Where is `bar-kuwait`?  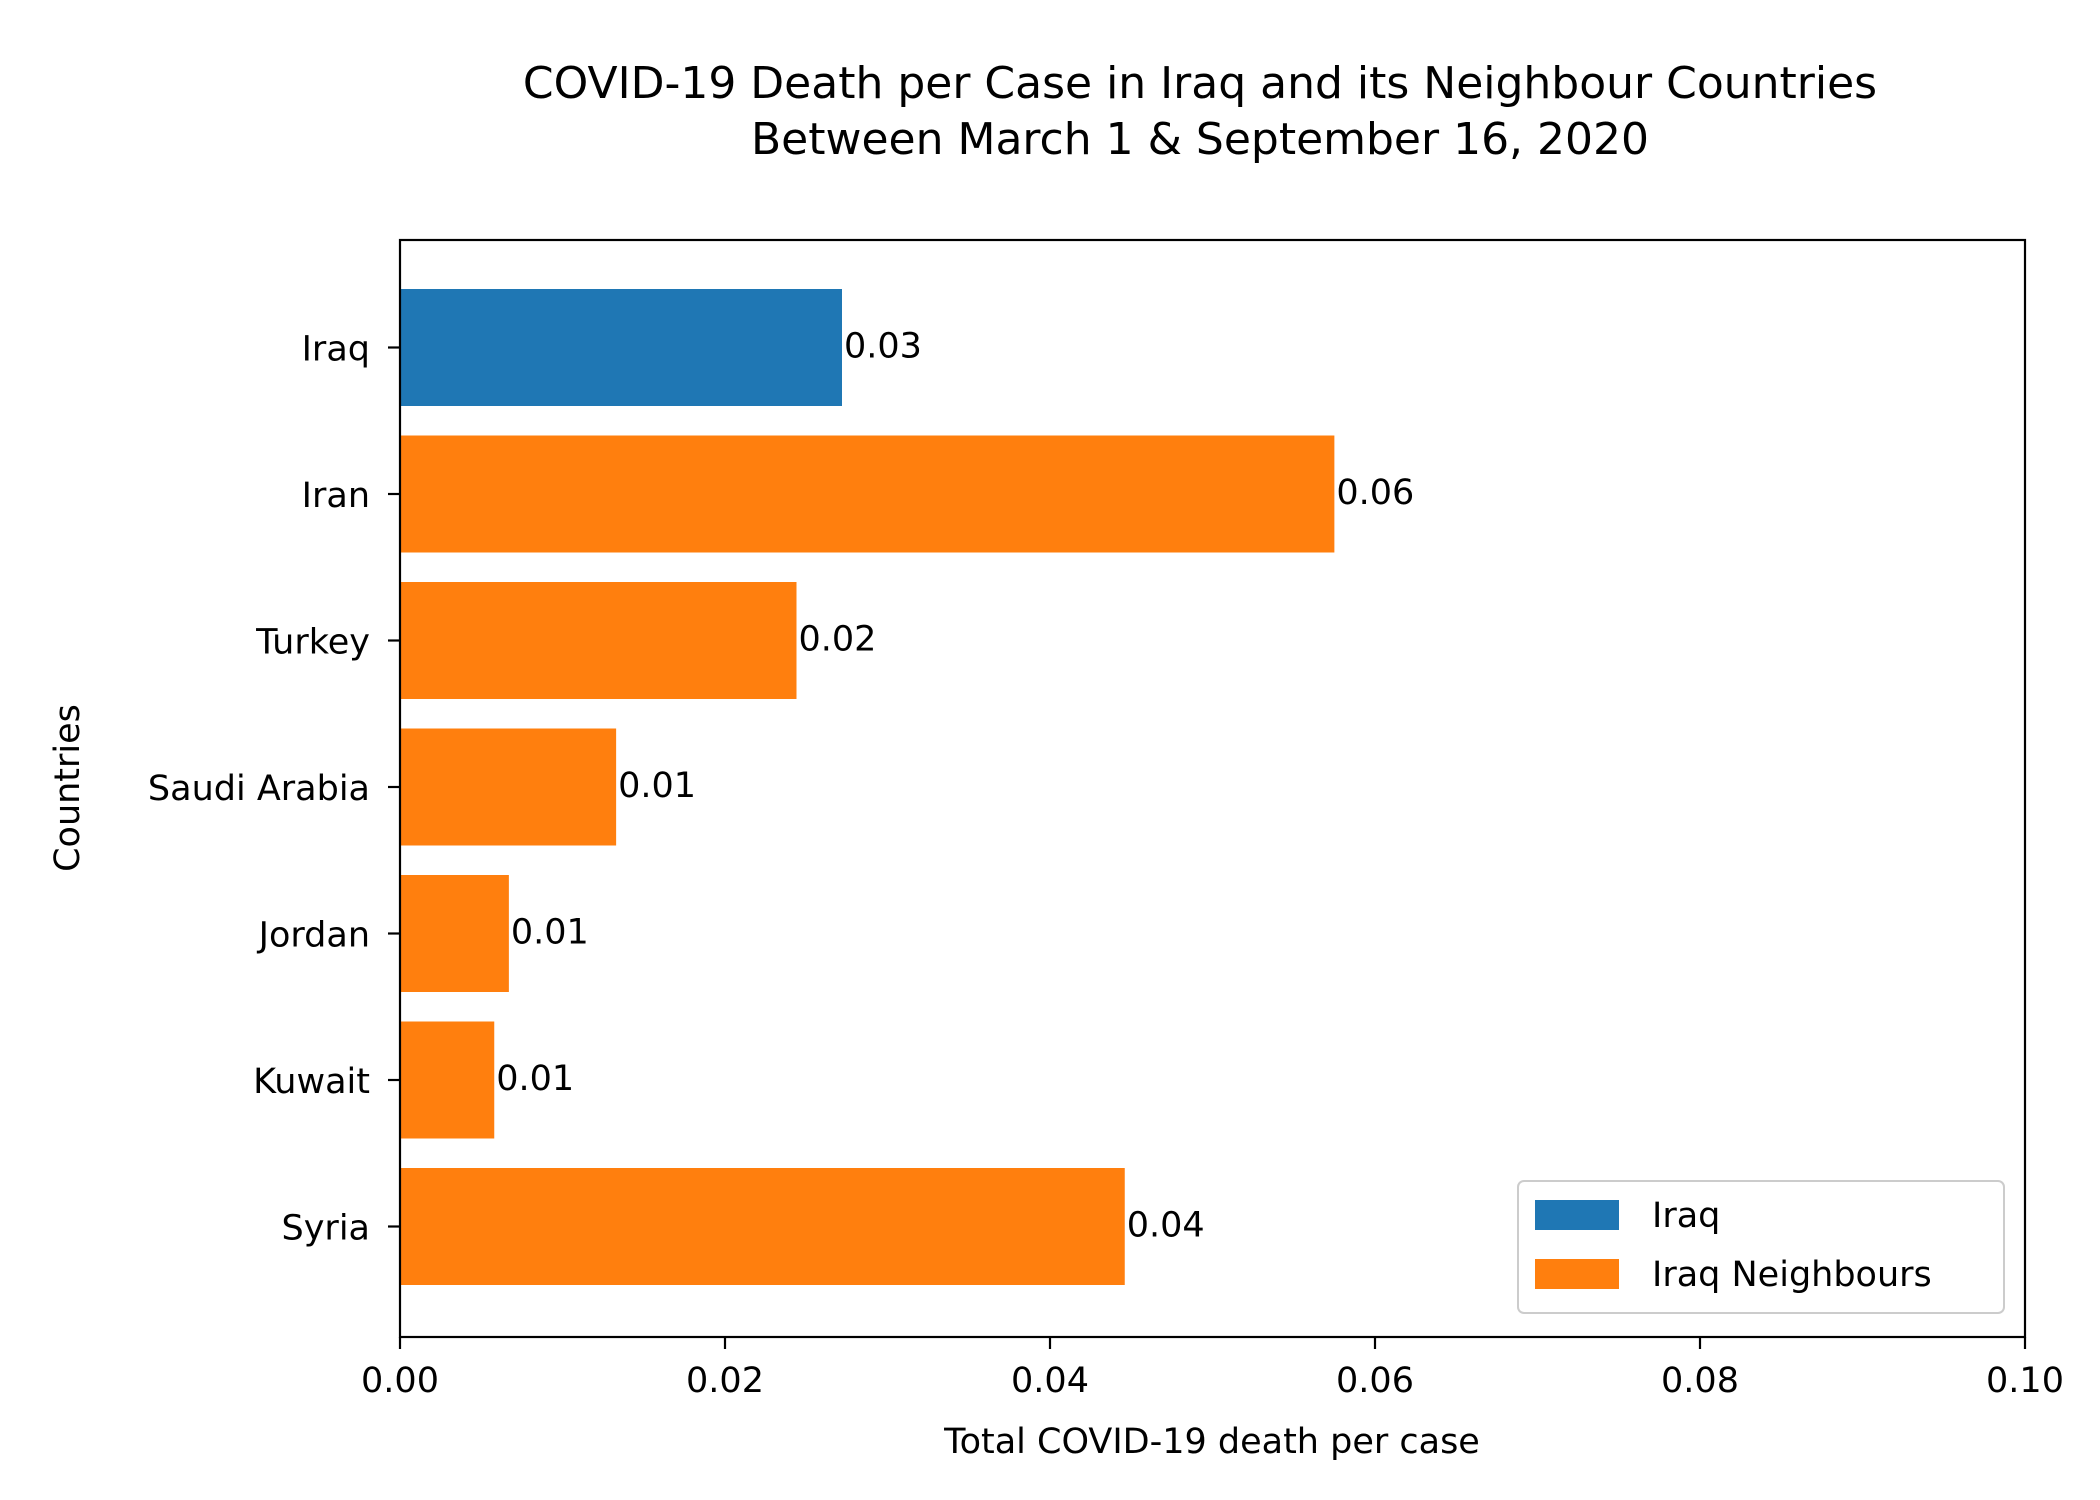 bar-kuwait is located at coordinates (447, 1080).